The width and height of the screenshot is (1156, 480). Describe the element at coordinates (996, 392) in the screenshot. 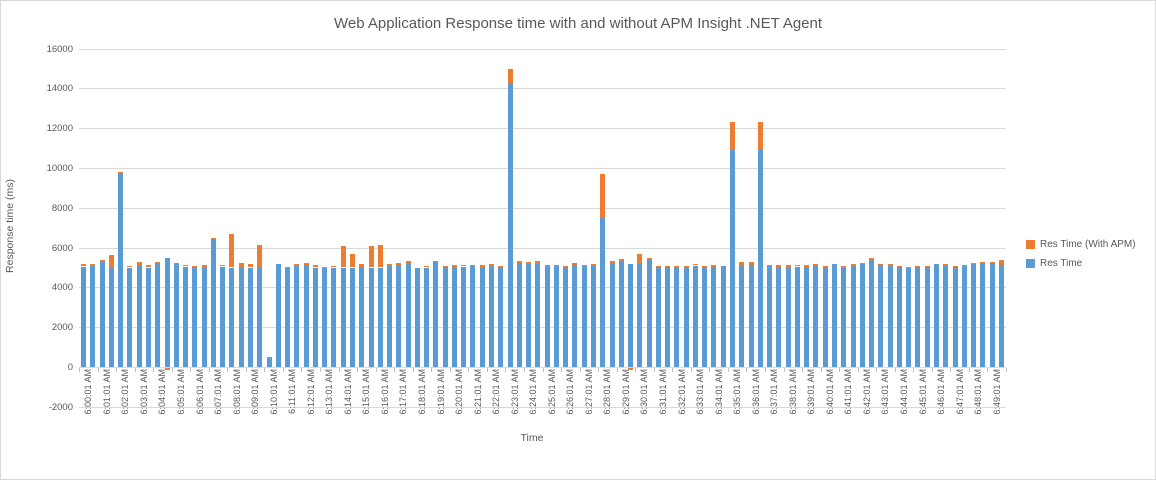

I see `x-axis-label: 6:49:01 AM` at that location.